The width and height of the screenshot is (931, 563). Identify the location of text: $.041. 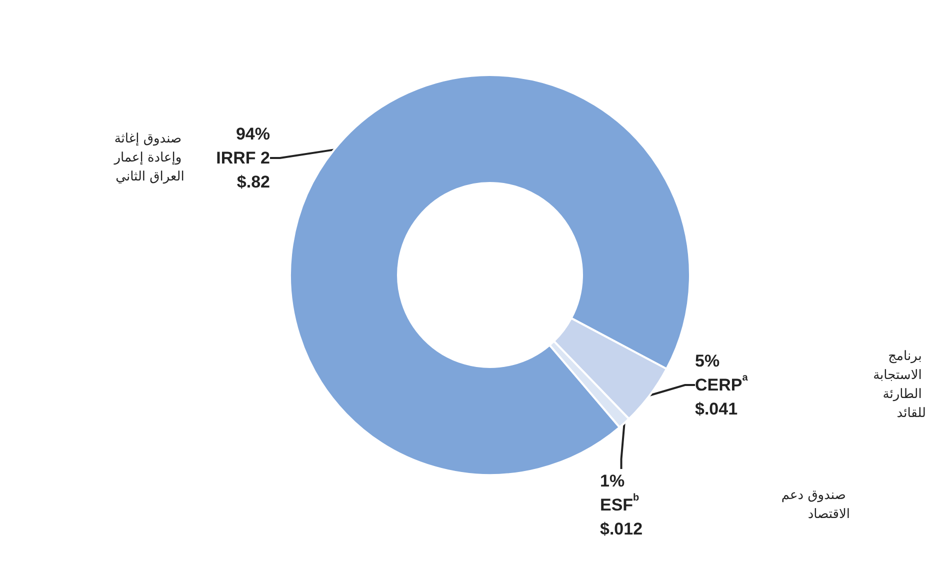
(716, 409).